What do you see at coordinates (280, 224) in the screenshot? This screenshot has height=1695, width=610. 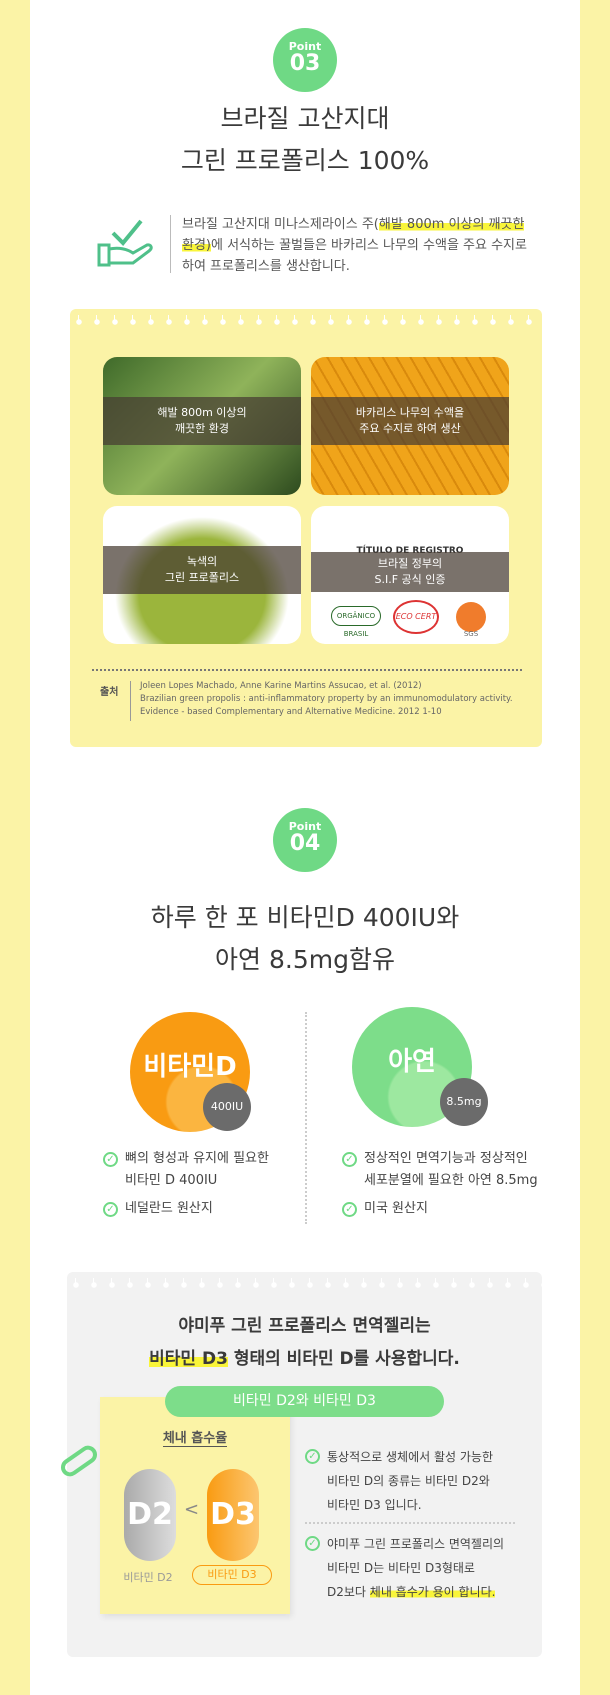 I see `desc-text: 브라질 고산지대 미나스제라이스 주(` at bounding box center [280, 224].